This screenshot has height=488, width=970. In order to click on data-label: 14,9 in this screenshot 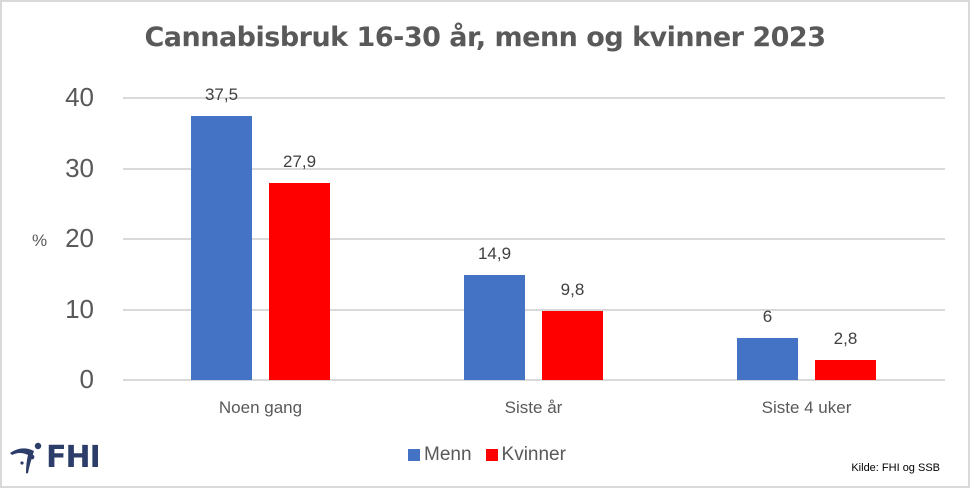, I will do `click(494, 253)`.